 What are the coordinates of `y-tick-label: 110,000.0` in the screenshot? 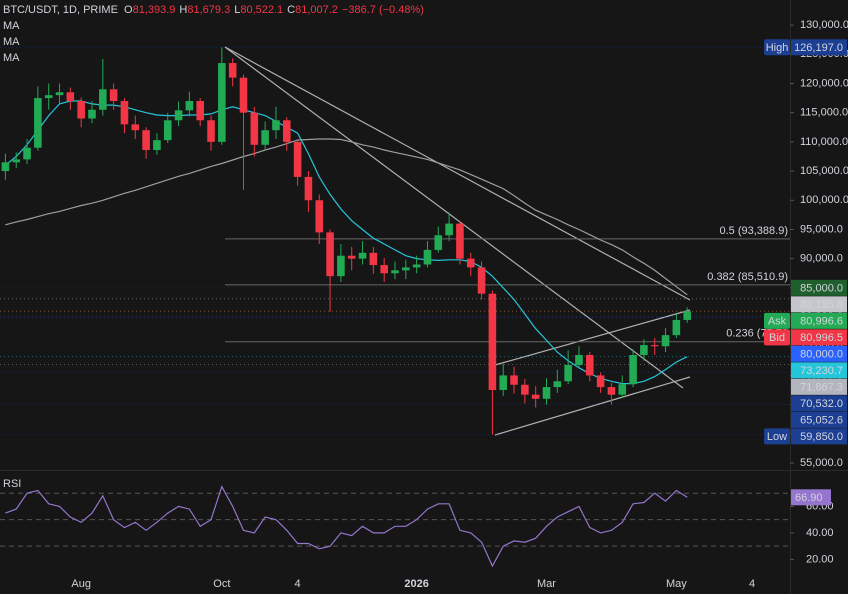 It's located at (824, 142).